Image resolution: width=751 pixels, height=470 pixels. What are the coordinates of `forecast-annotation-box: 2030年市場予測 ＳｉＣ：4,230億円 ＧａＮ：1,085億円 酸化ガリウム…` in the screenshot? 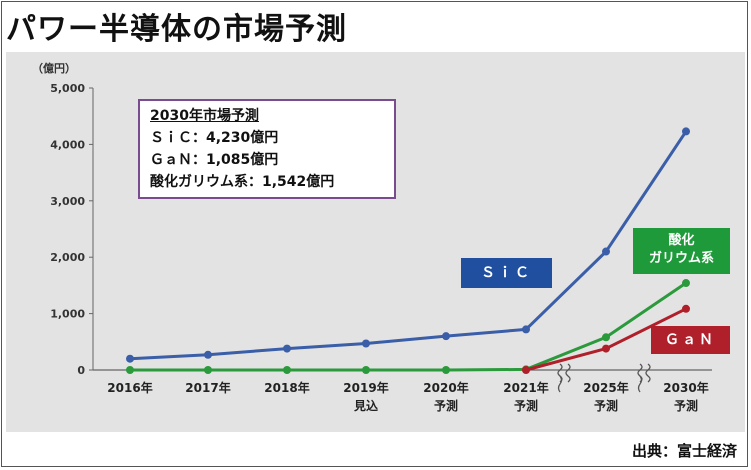 It's located at (267, 149).